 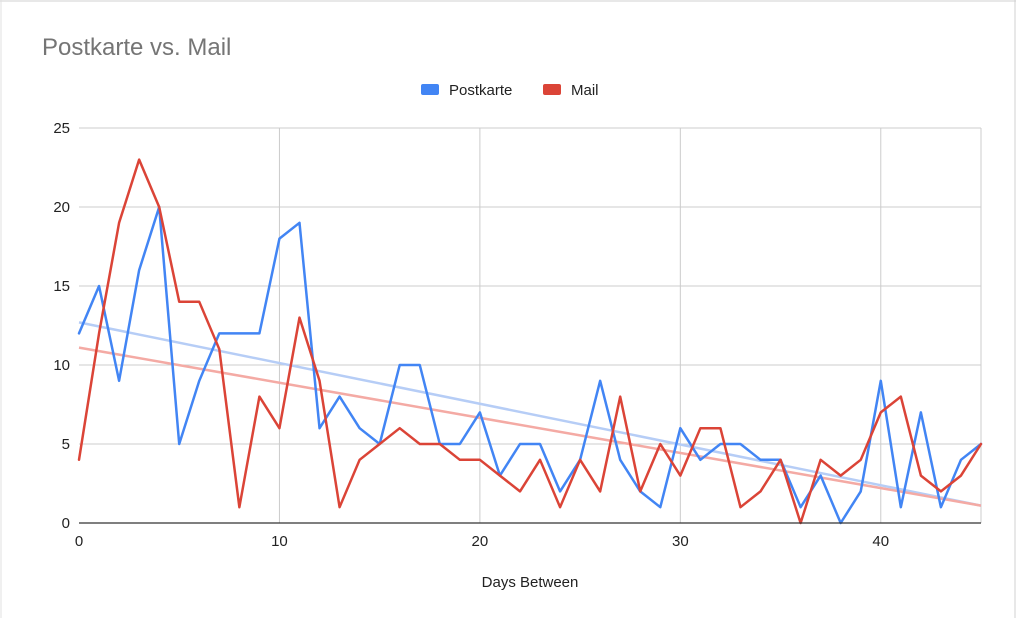 What do you see at coordinates (136, 47) in the screenshot?
I see `chart-title: Postkarte vs. Mail` at bounding box center [136, 47].